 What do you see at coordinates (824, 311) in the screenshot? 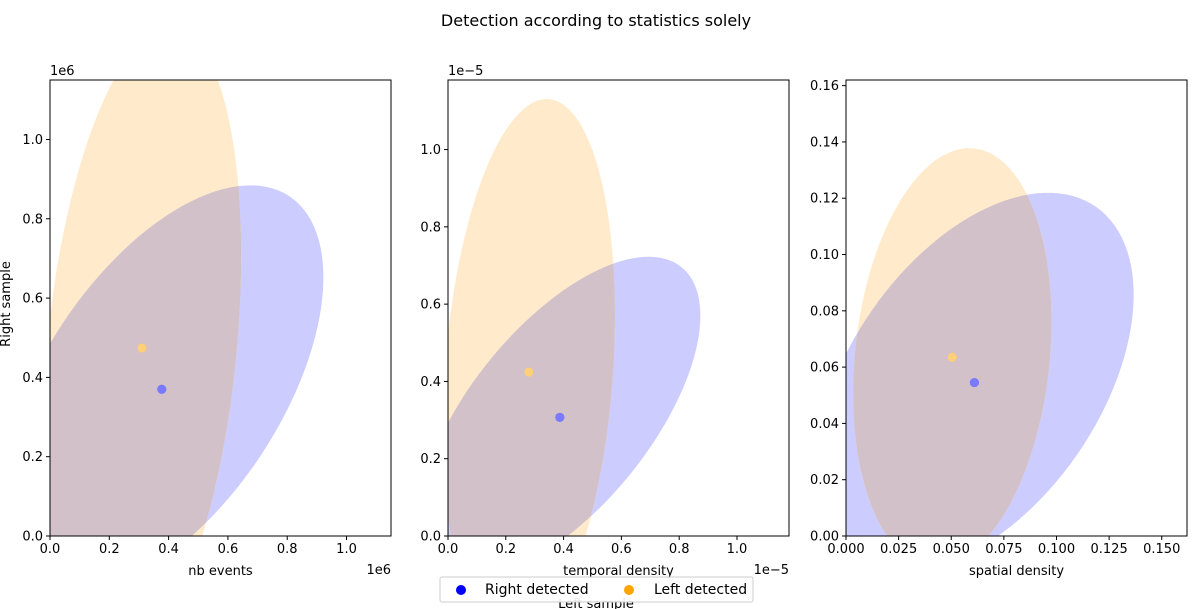
I see `y-tick-label: 0.08` at bounding box center [824, 311].